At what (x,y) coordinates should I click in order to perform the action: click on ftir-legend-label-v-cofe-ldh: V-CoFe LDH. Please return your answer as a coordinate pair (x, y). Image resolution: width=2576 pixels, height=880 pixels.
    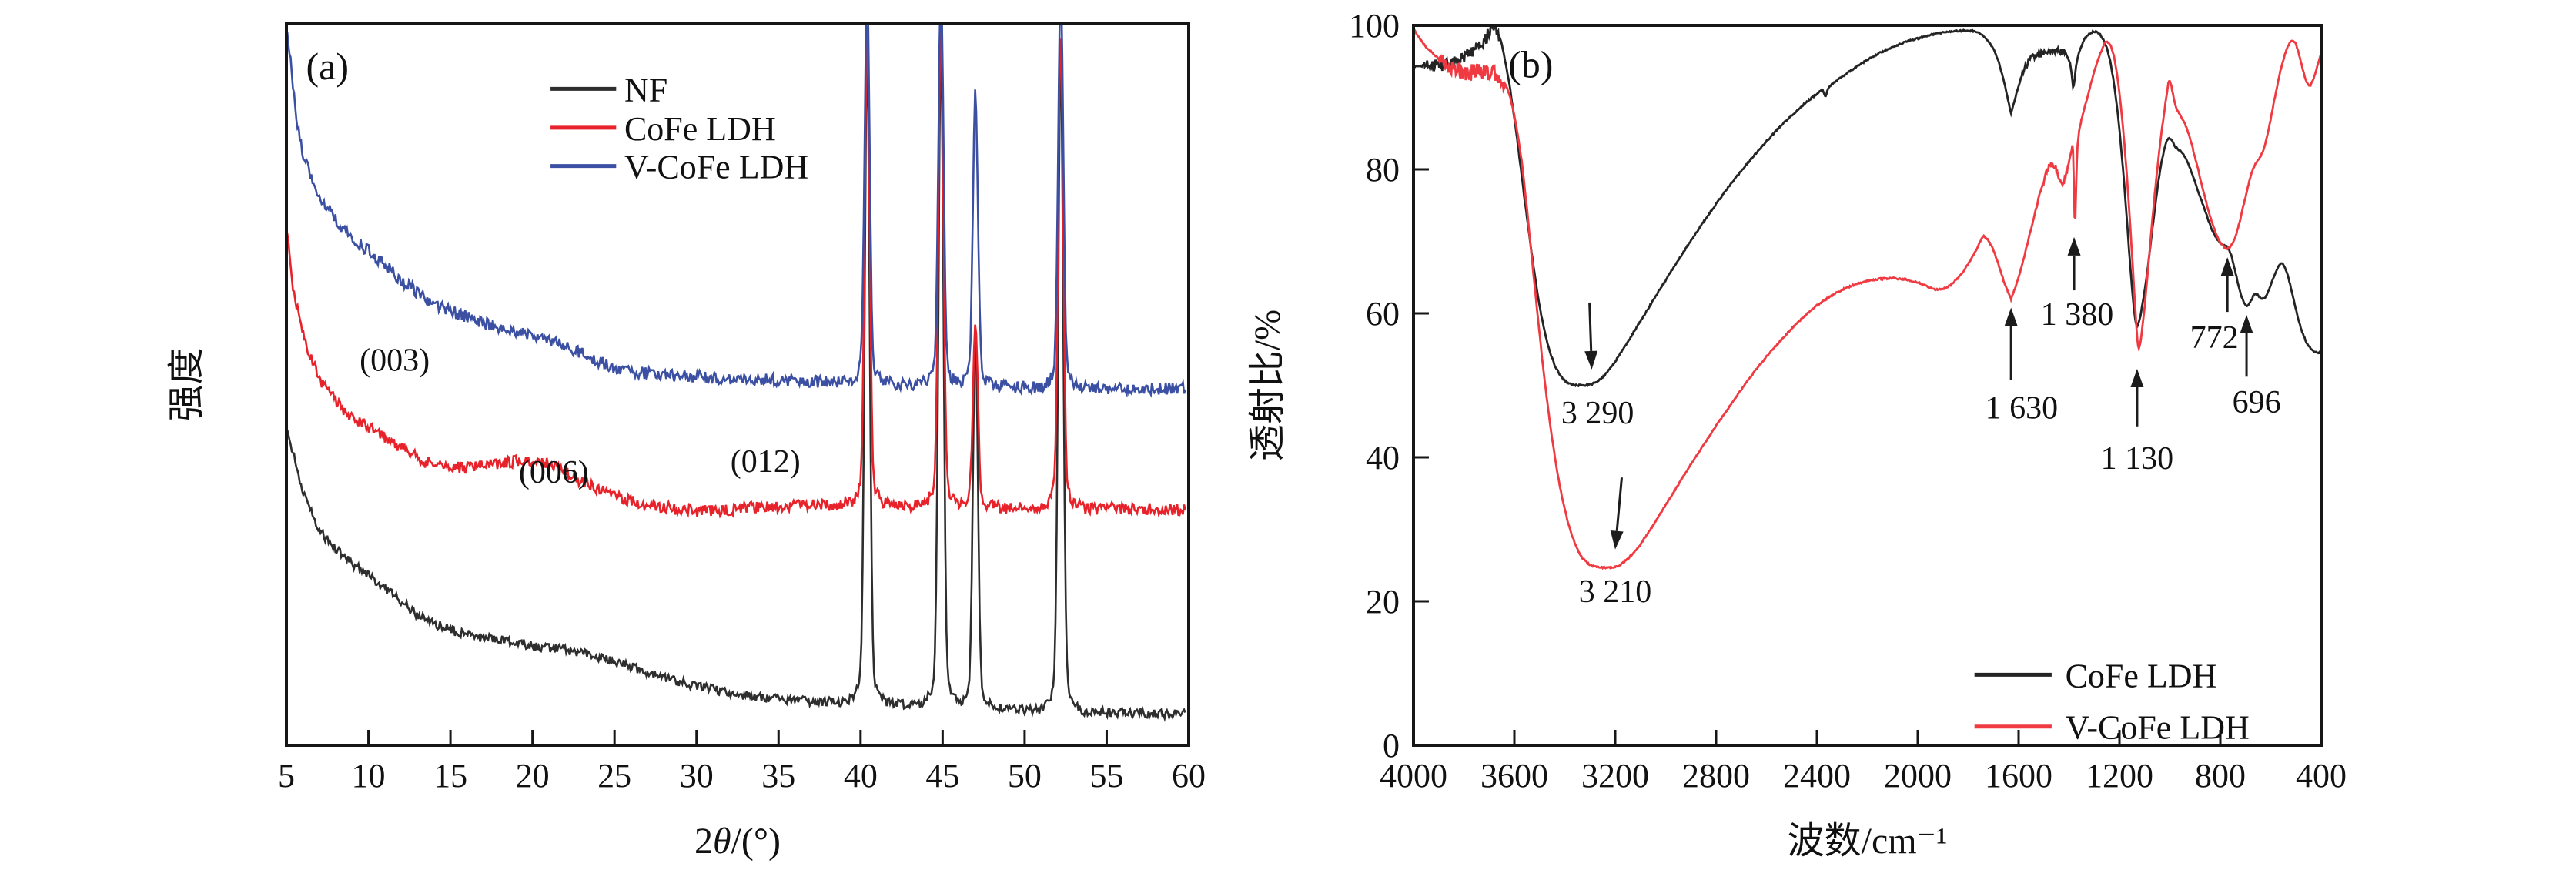
    Looking at the image, I should click on (2158, 728).